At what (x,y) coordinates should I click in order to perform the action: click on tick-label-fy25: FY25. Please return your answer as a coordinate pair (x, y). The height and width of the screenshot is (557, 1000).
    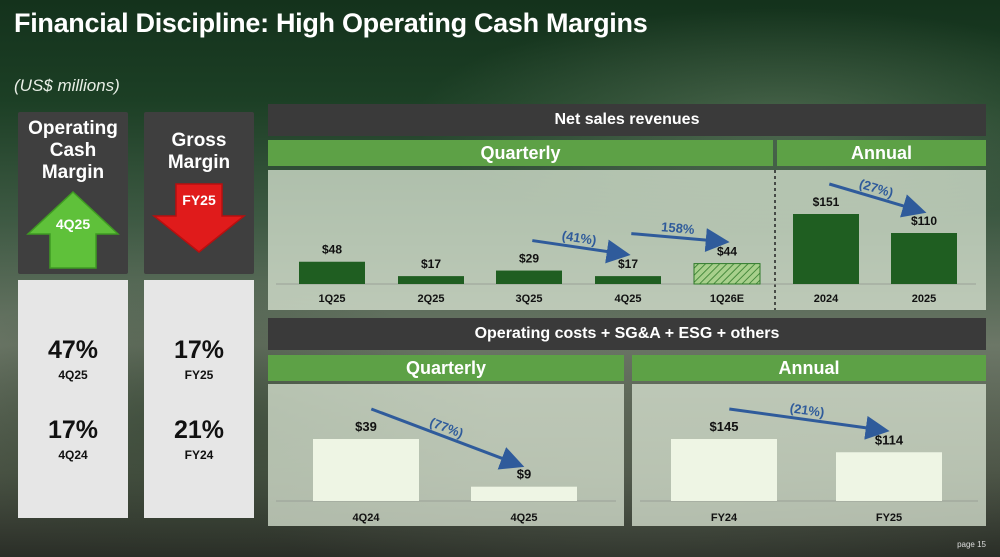
    Looking at the image, I should click on (889, 518).